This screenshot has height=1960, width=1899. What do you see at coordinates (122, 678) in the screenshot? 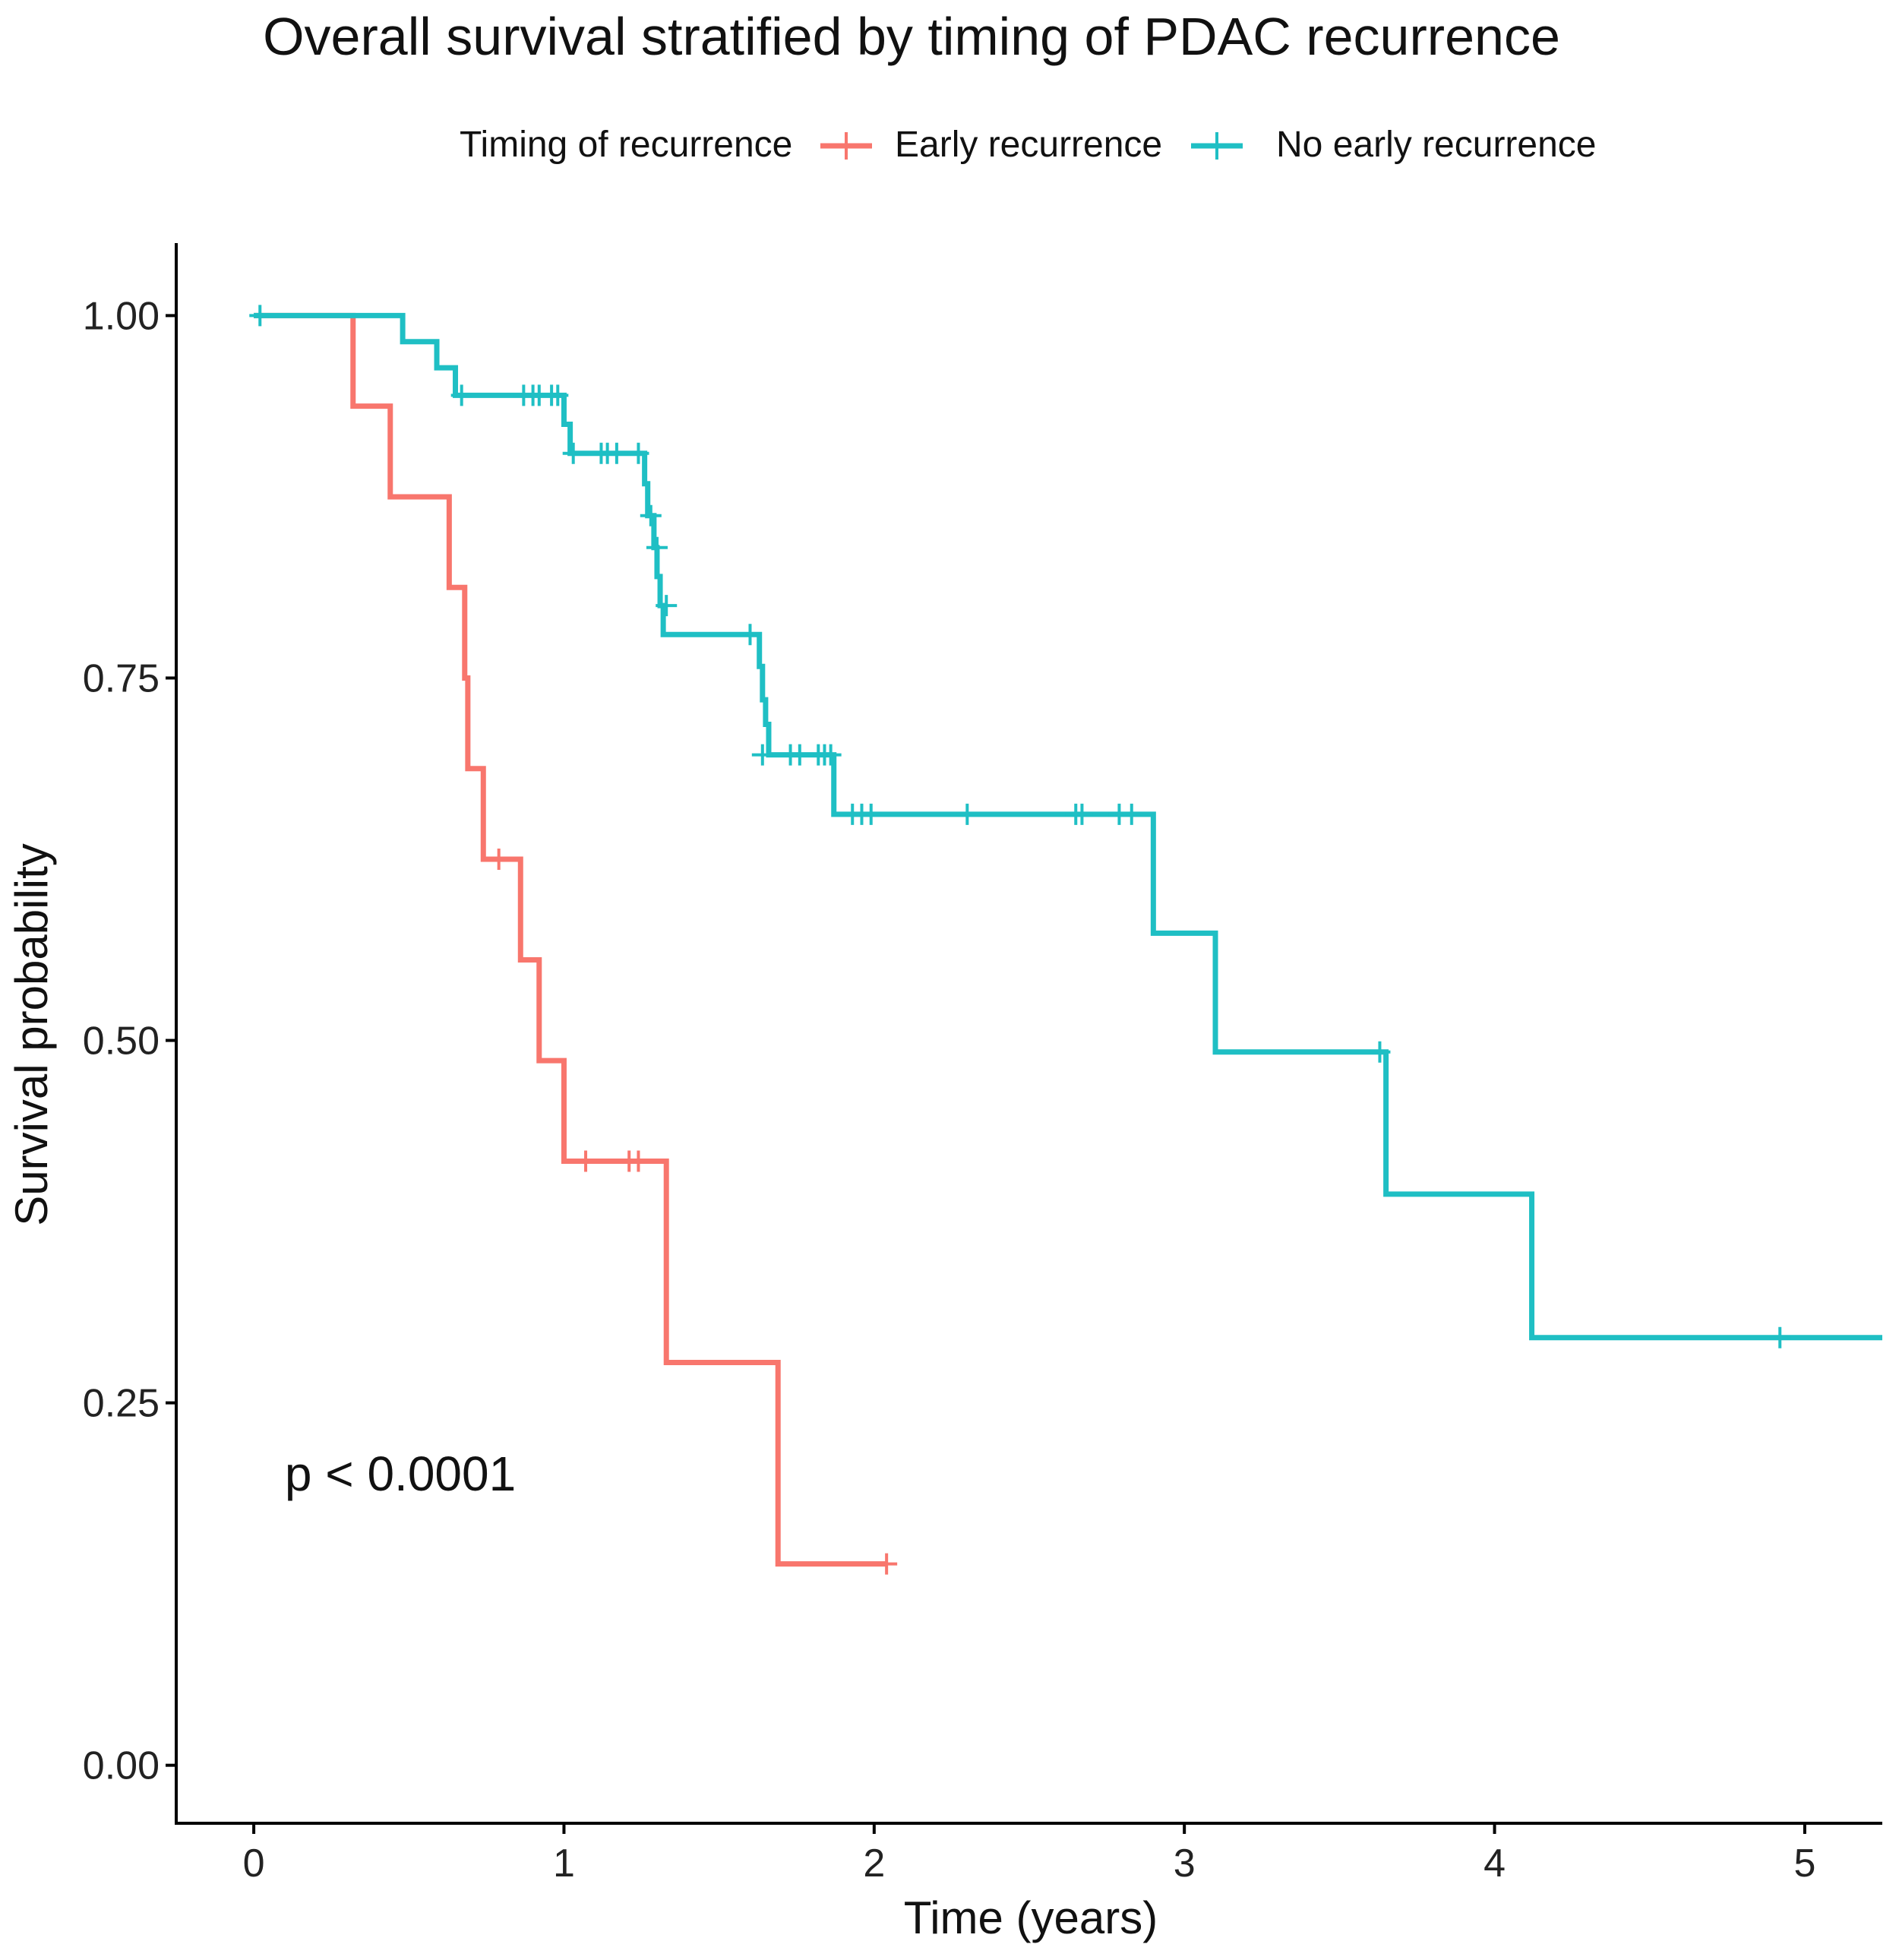
I see `y-tick-label: 0.75` at bounding box center [122, 678].